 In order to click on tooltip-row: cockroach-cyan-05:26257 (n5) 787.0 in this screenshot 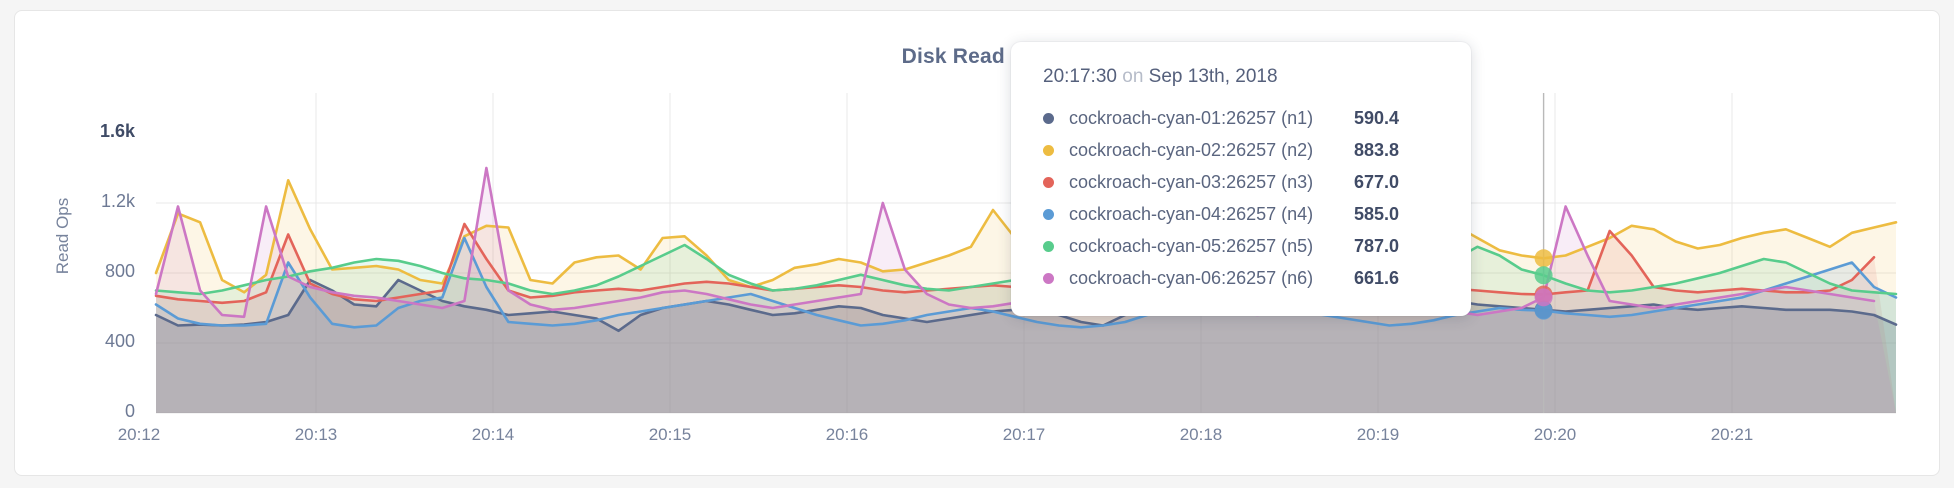, I will do `click(1244, 246)`.